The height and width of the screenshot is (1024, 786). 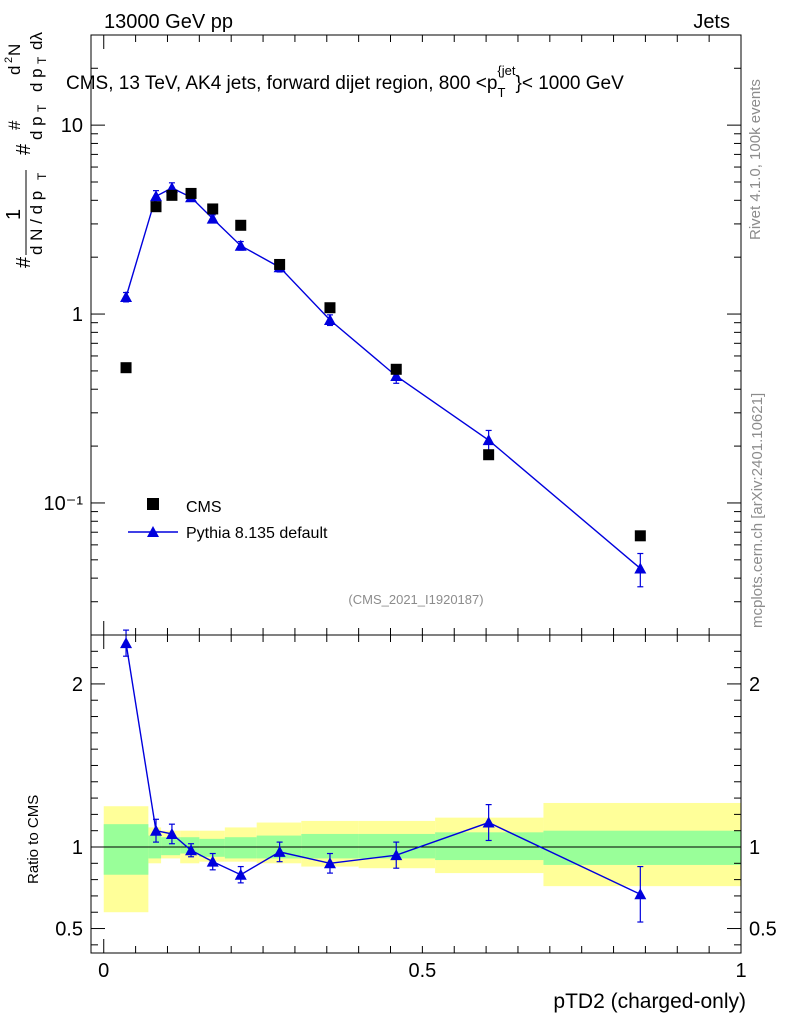 What do you see at coordinates (153, 504) in the screenshot?
I see `legend-cms-marker` at bounding box center [153, 504].